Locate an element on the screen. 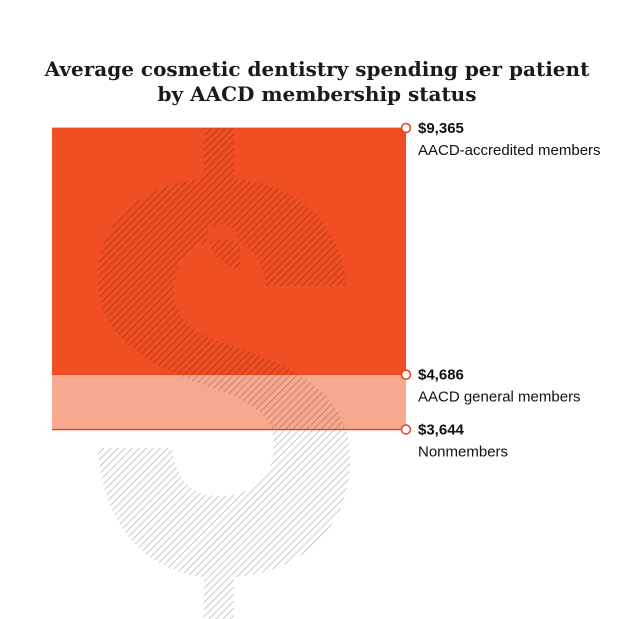  value-label-3: $3,644 is located at coordinates (441, 430).